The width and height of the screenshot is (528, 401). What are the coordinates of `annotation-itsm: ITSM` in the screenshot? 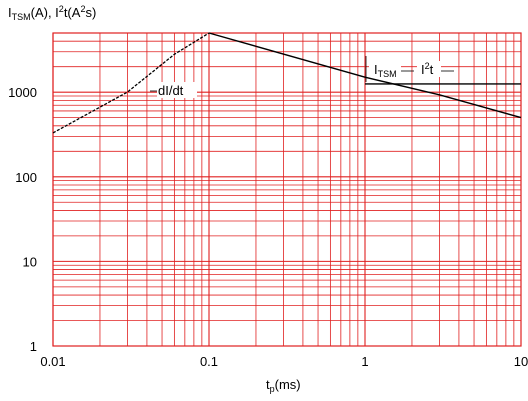 It's located at (389, 69).